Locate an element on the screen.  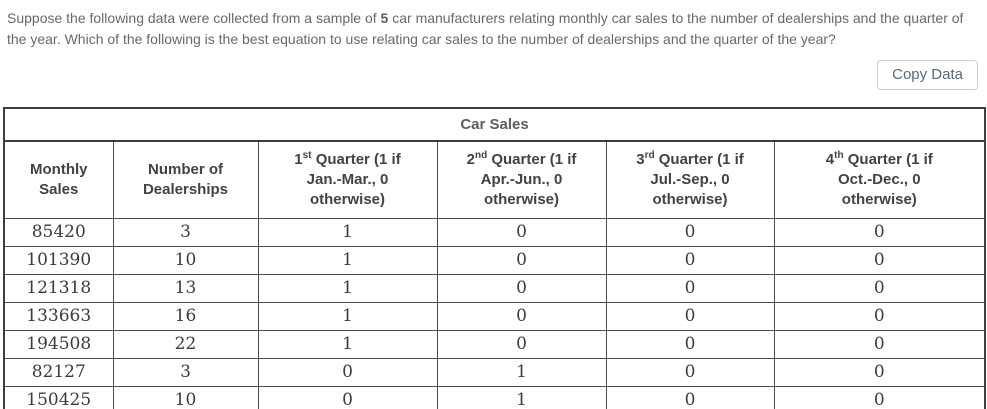
table-cell: 85420 is located at coordinates (58, 232).